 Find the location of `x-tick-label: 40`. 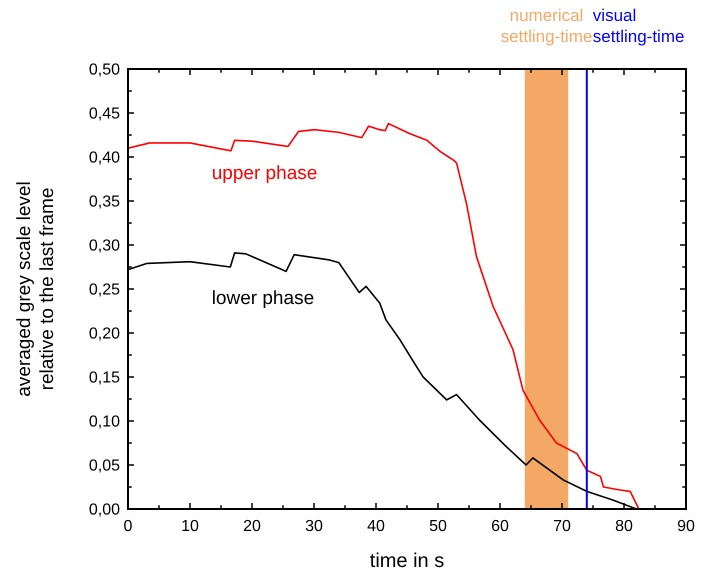

x-tick-label: 40 is located at coordinates (376, 526).